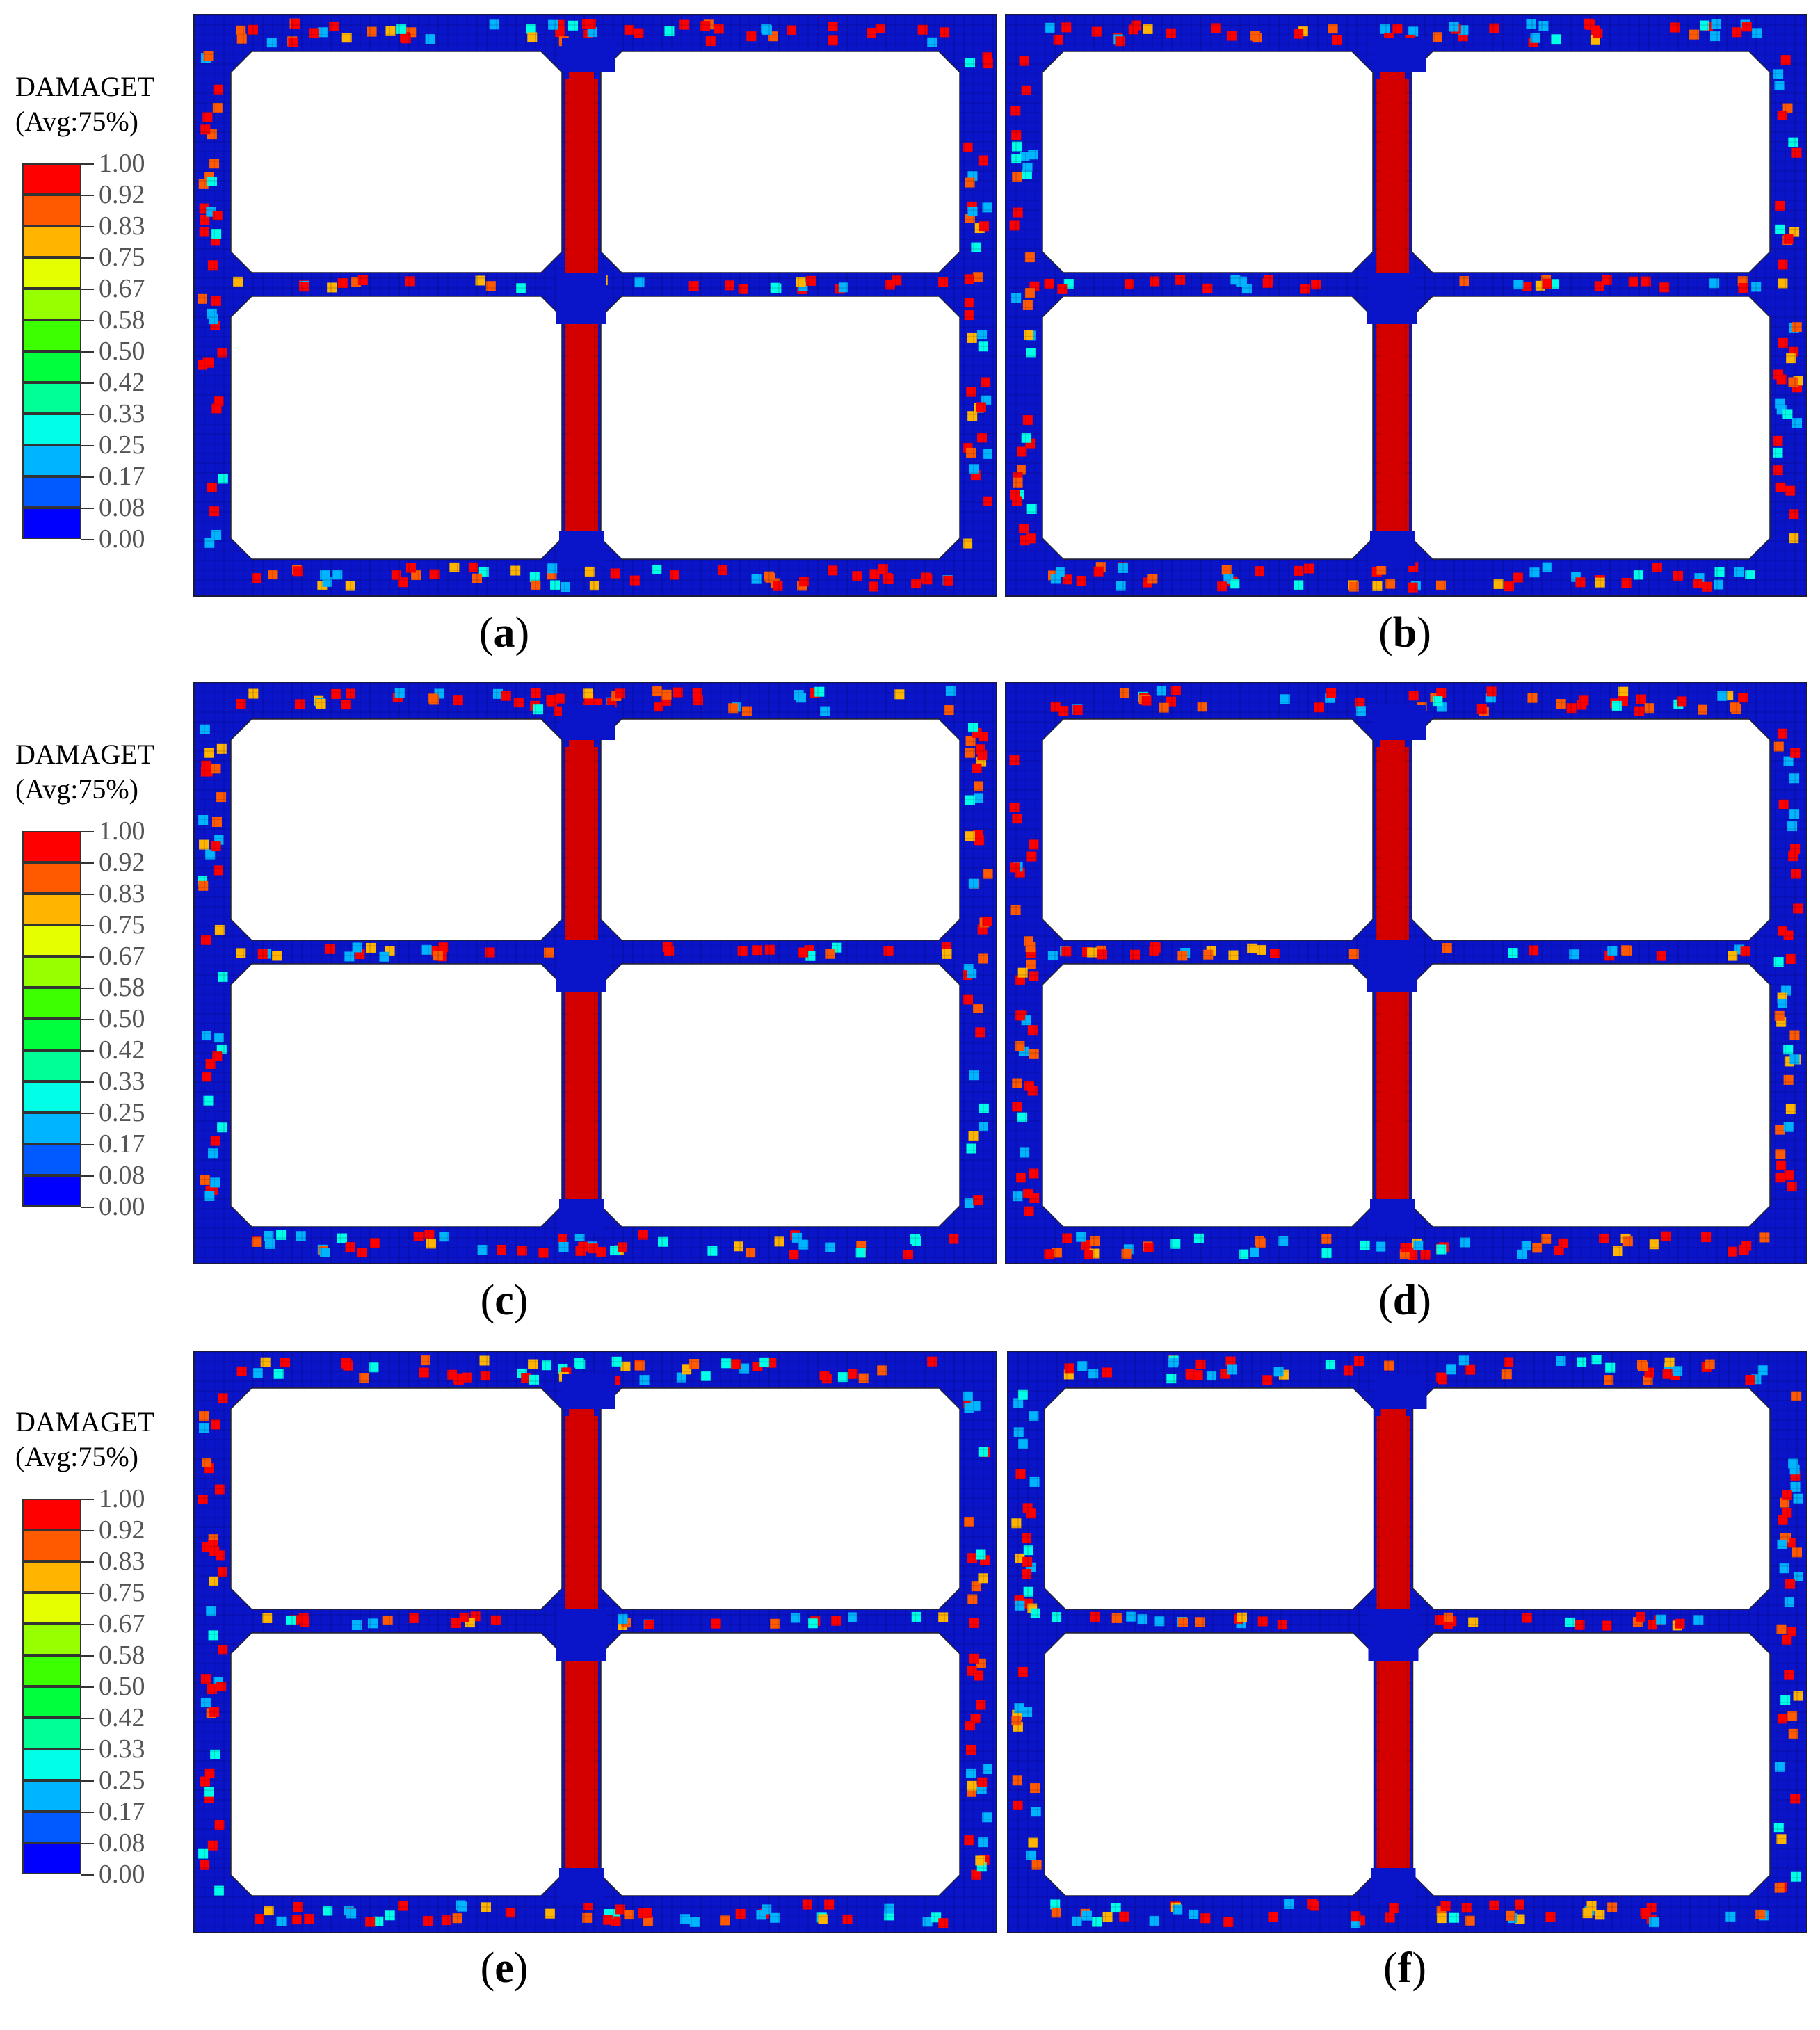 The image size is (1820, 2030). What do you see at coordinates (1399, 55) in the screenshot?
I see `column-capital-top` at bounding box center [1399, 55].